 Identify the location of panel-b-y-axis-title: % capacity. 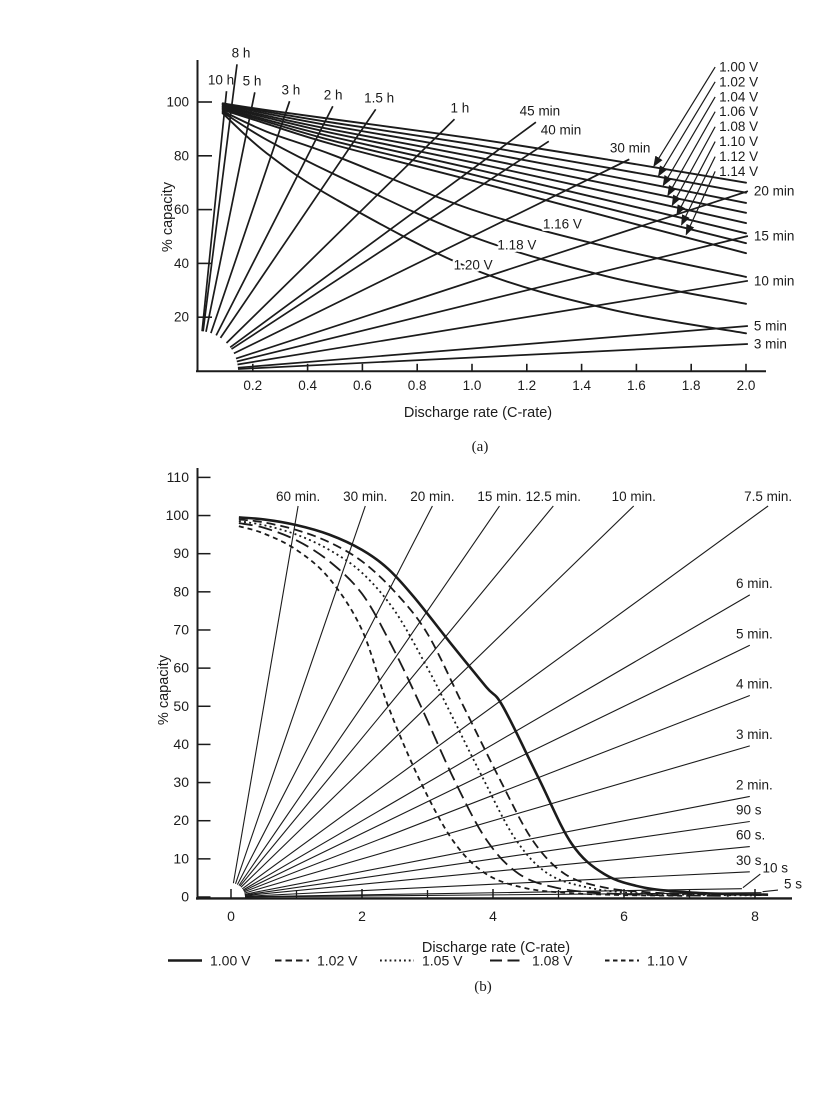
(164, 689).